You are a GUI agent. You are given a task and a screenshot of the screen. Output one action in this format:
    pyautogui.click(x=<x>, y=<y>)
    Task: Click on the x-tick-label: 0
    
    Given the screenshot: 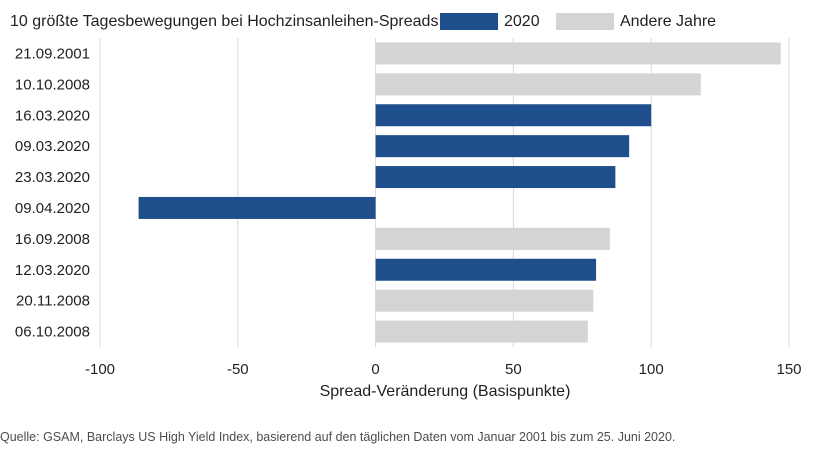 What is the action you would take?
    pyautogui.click(x=375, y=369)
    